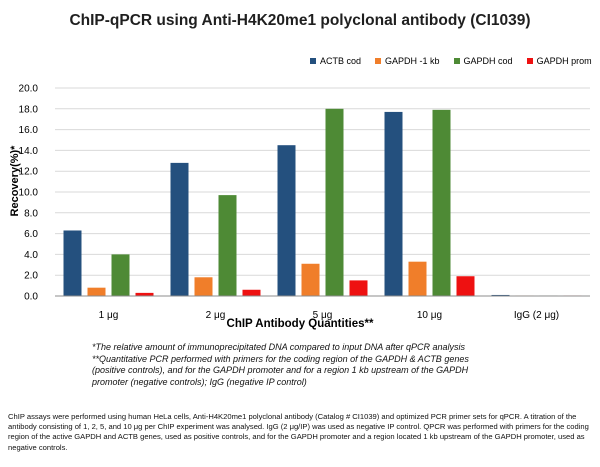 This screenshot has height=467, width=600. I want to click on y-tick-label: 6.0, so click(31, 234).